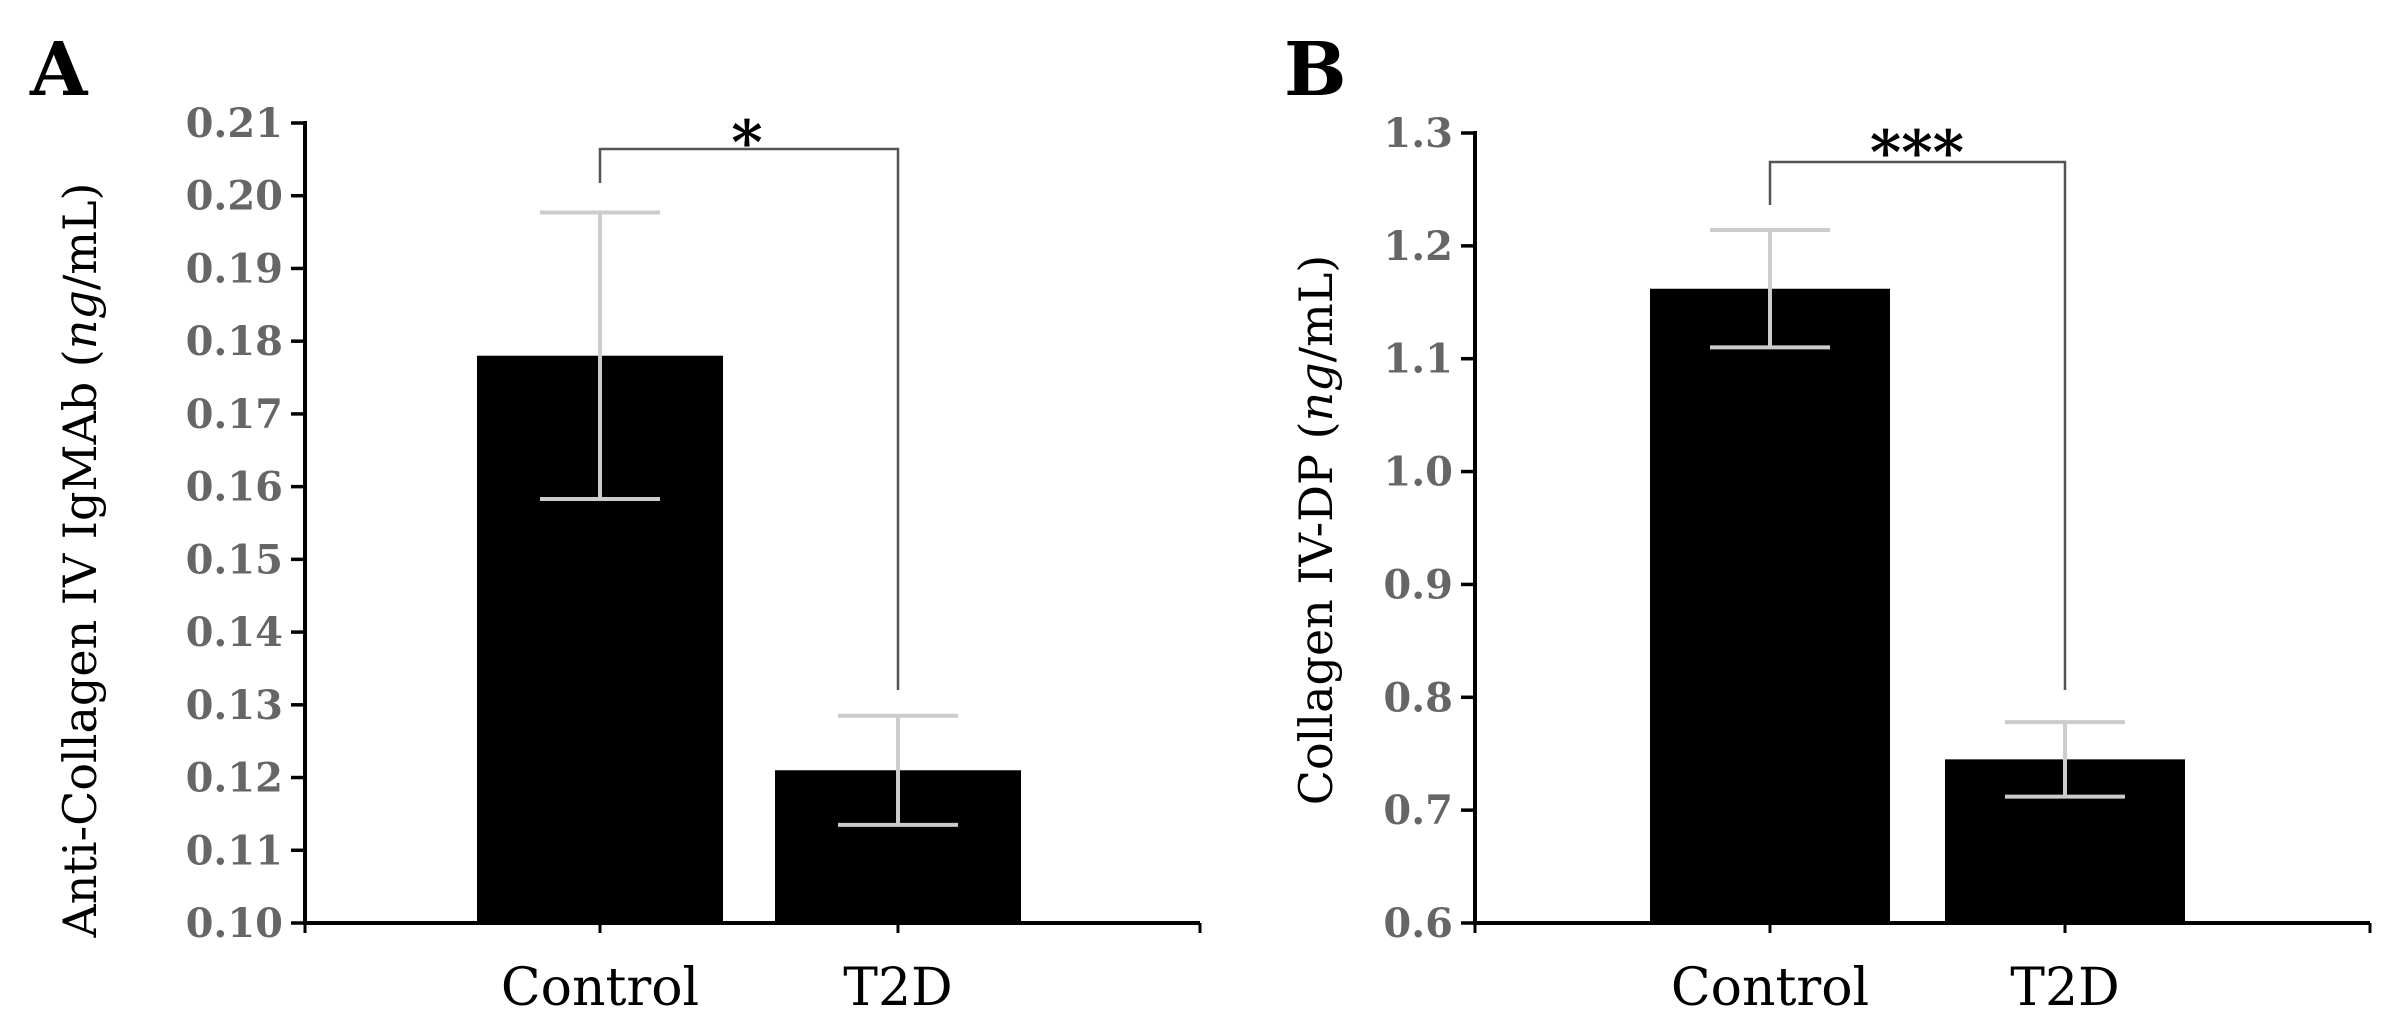 The width and height of the screenshot is (2387, 1032). Describe the element at coordinates (1418, 359) in the screenshot. I see `y-tick-label: 1.1` at that location.